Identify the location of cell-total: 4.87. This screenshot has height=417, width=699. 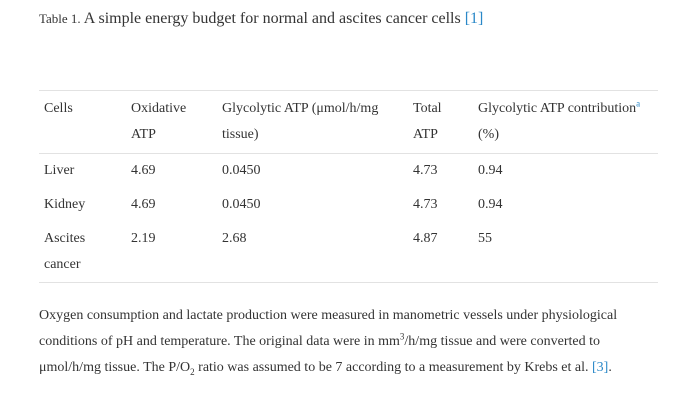
(425, 238).